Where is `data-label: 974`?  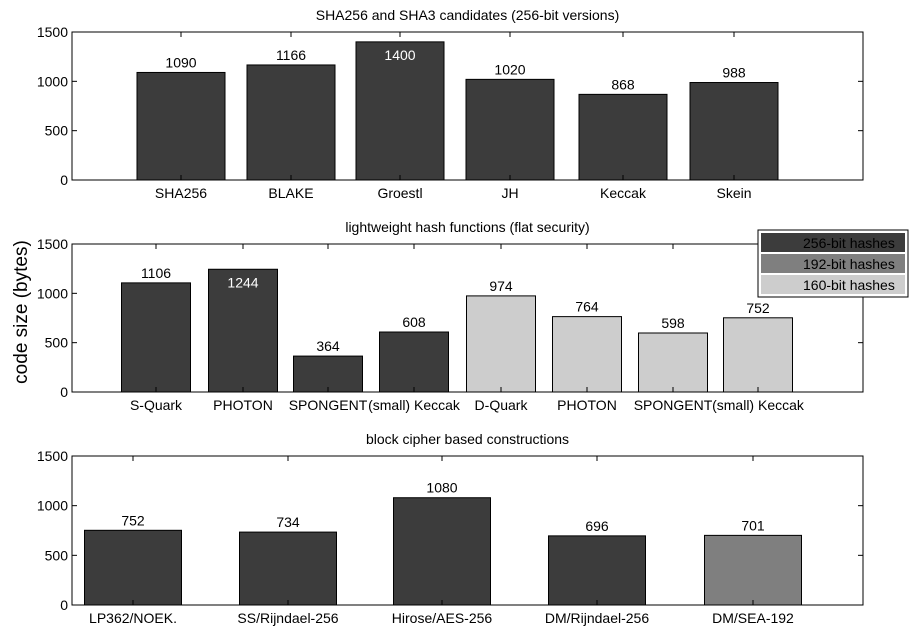 data-label: 974 is located at coordinates (501, 286).